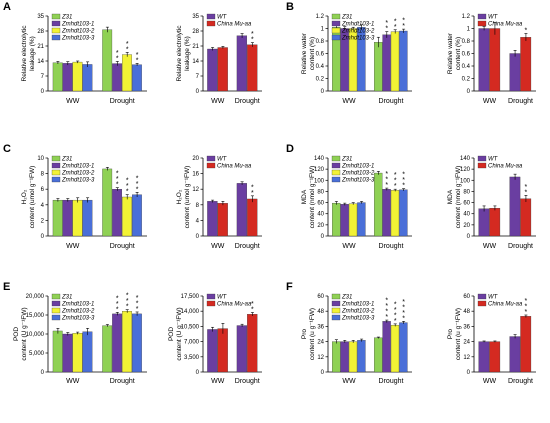 This screenshot has width=550, height=423. I want to click on y-tick-label: 1, so click(469, 30).